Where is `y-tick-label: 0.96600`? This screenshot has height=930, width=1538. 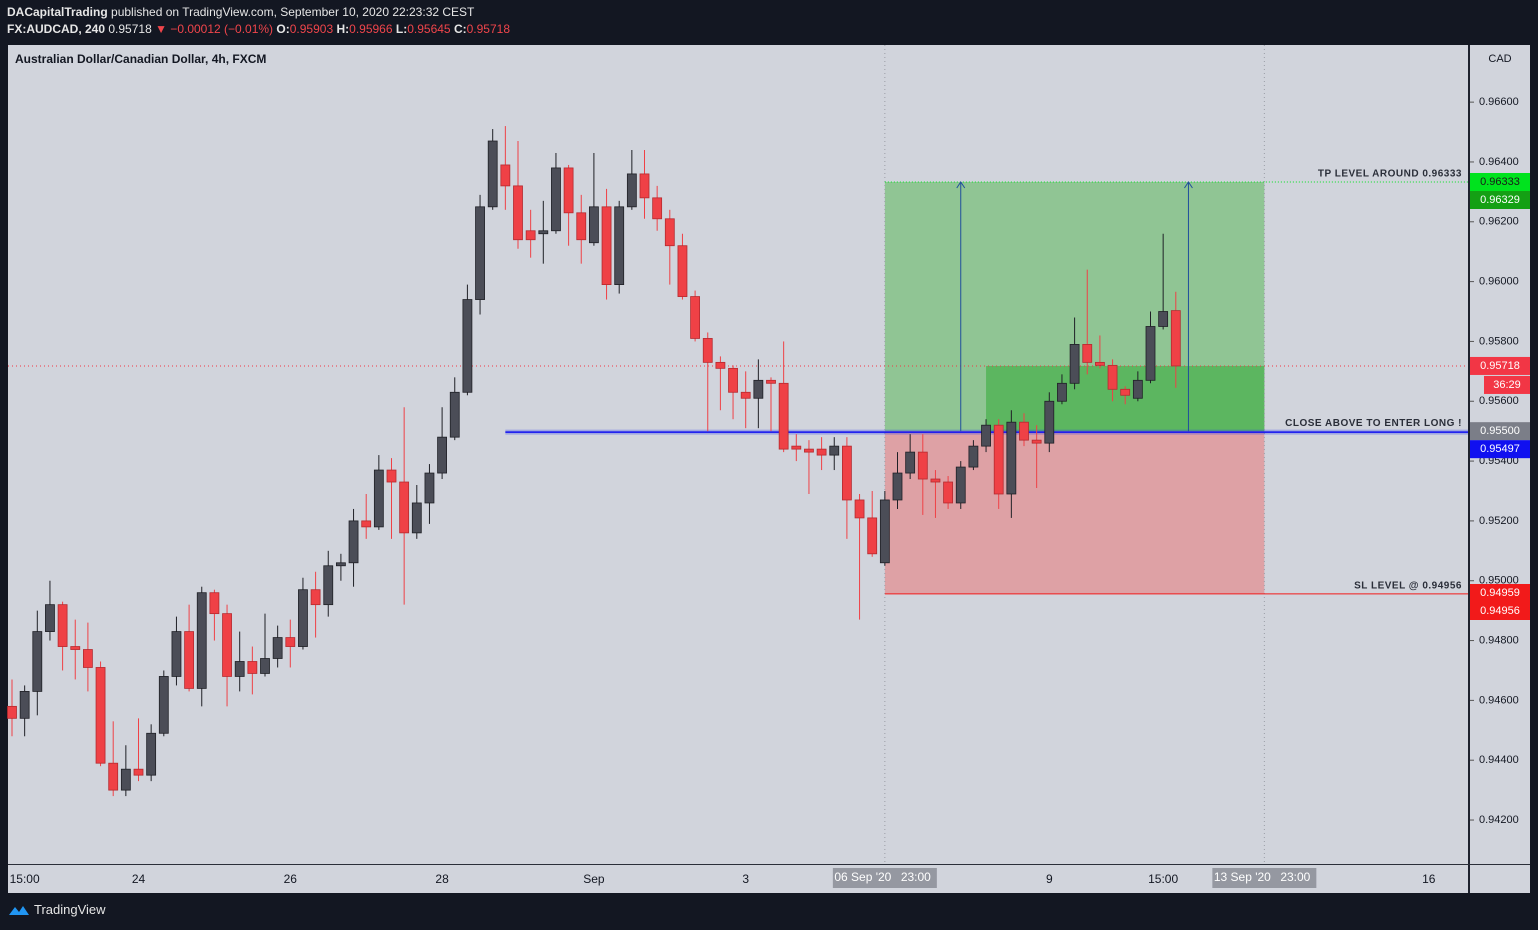 y-tick-label: 0.96600 is located at coordinates (1499, 102).